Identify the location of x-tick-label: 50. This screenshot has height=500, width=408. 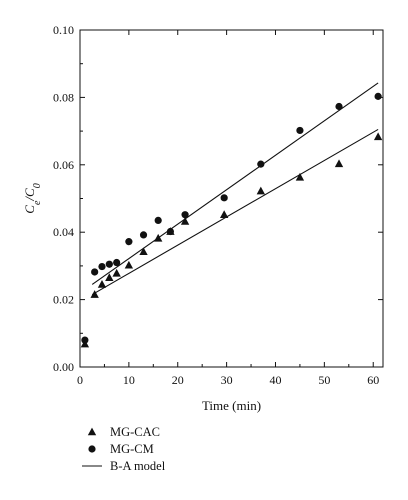
(324, 380).